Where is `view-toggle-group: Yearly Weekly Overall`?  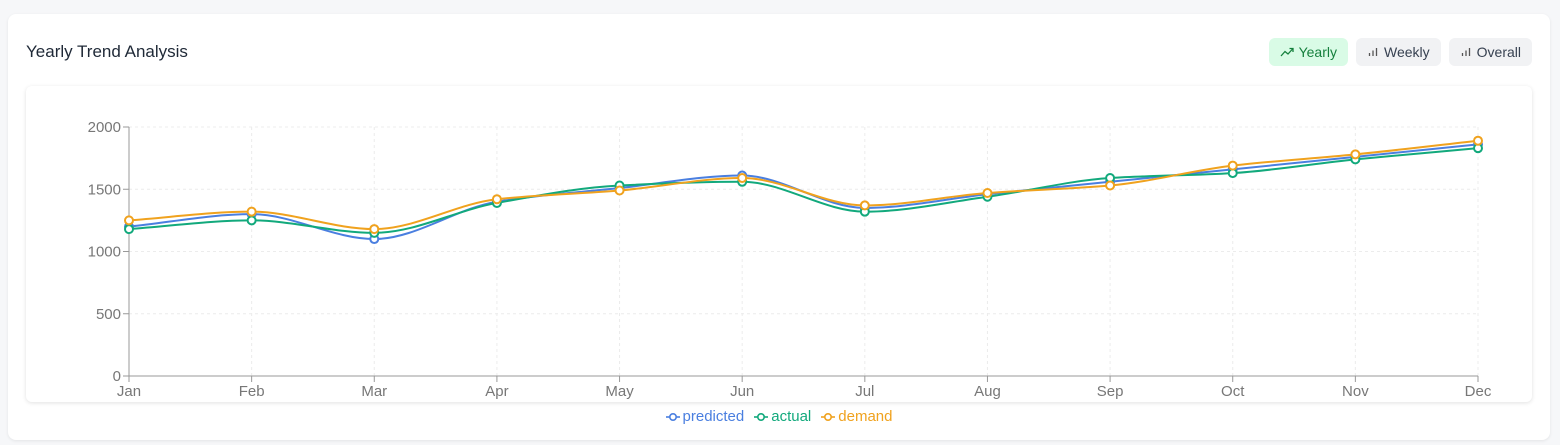
view-toggle-group: Yearly Weekly Overall is located at coordinates (1400, 52).